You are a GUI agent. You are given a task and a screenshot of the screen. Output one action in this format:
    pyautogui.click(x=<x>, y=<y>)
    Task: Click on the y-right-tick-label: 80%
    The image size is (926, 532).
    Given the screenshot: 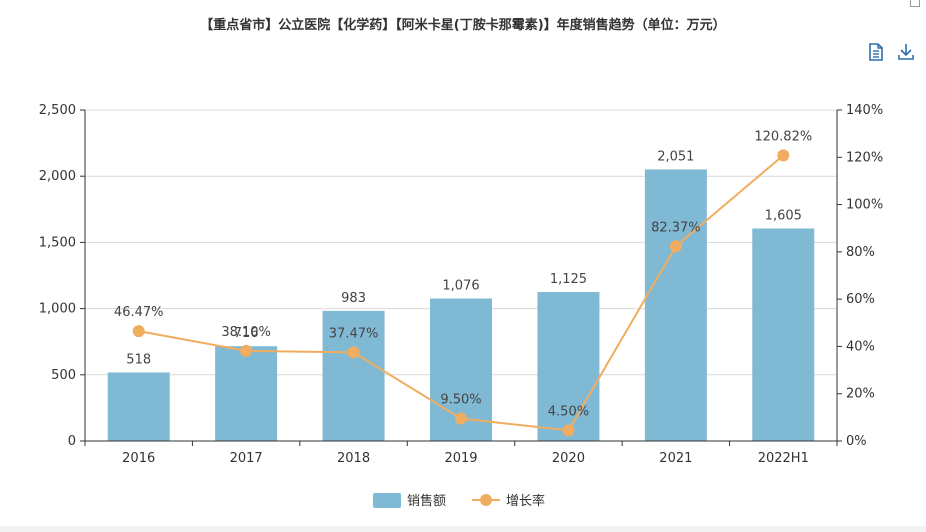 What is the action you would take?
    pyautogui.click(x=860, y=252)
    